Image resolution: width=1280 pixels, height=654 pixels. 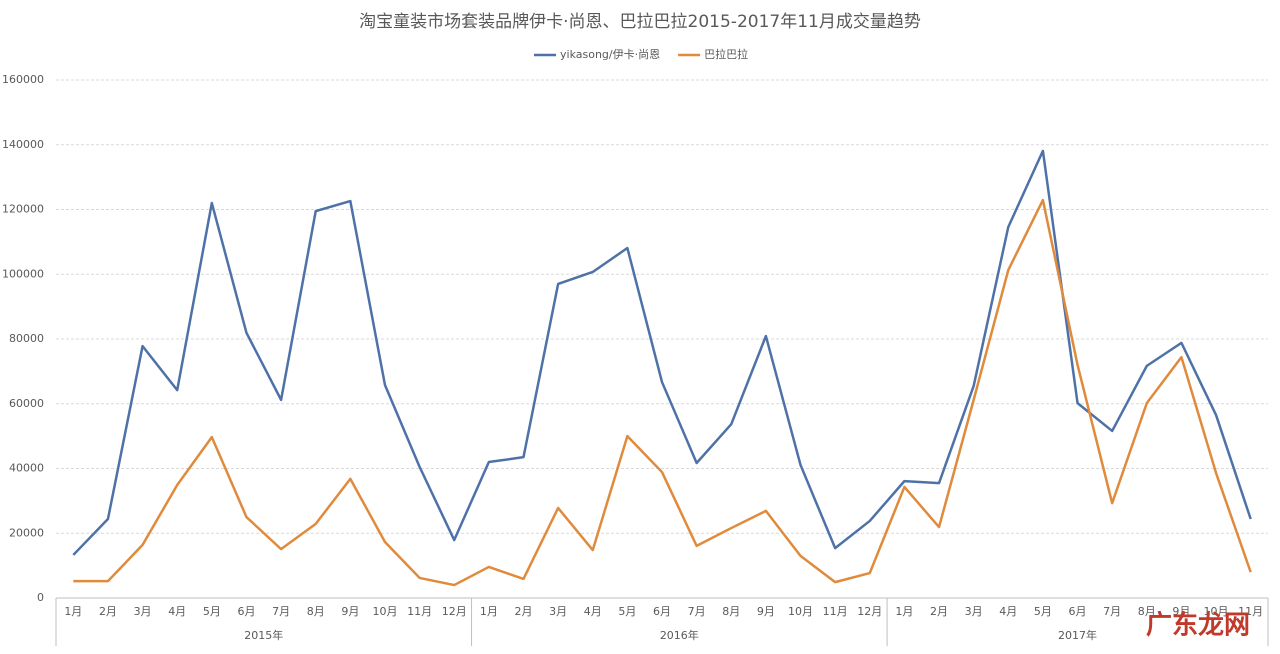 What do you see at coordinates (26, 532) in the screenshot?
I see `y-tick-label: 20000` at bounding box center [26, 532].